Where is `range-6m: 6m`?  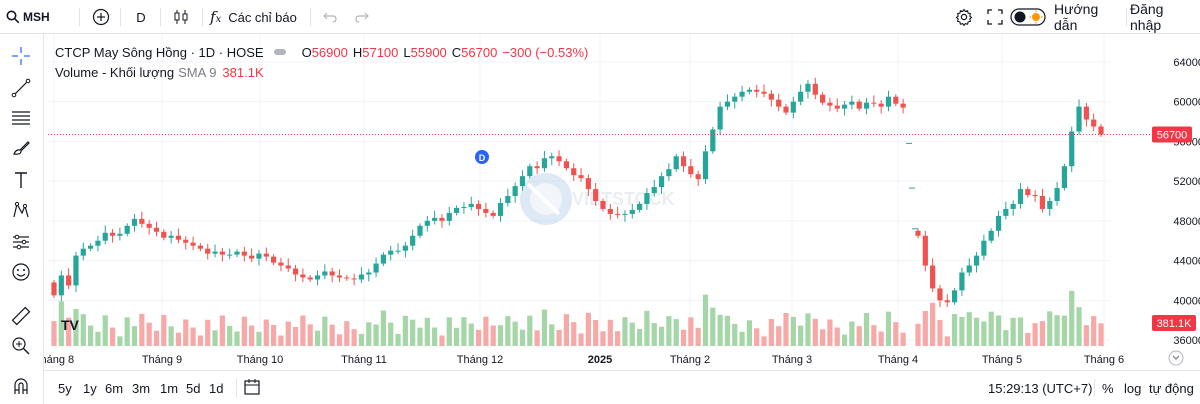 range-6m: 6m is located at coordinates (114, 388).